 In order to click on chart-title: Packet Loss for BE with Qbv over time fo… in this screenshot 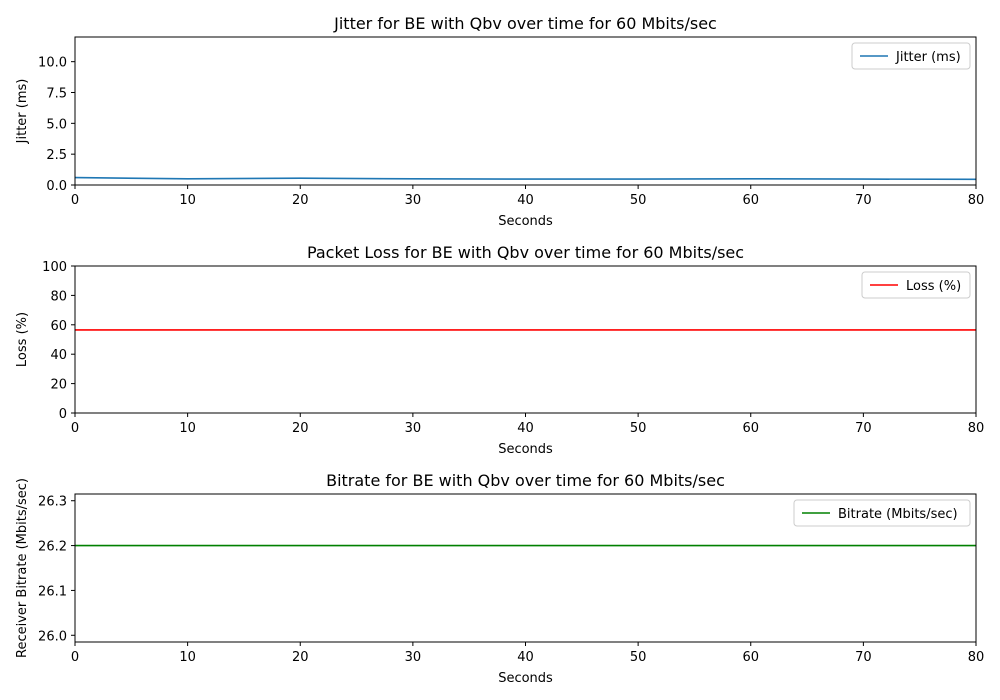, I will do `click(525, 252)`.